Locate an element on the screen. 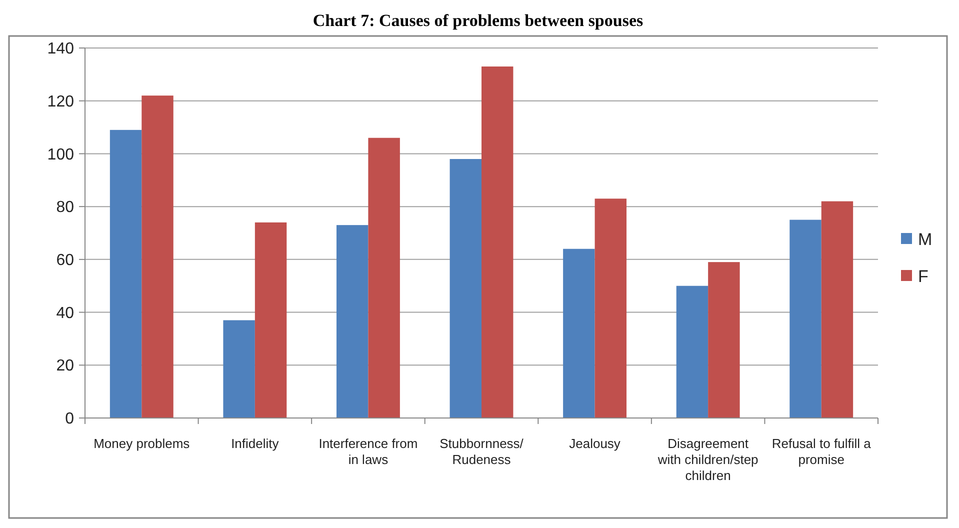 The width and height of the screenshot is (959, 528). y-tick-label: 140 is located at coordinates (60, 49).